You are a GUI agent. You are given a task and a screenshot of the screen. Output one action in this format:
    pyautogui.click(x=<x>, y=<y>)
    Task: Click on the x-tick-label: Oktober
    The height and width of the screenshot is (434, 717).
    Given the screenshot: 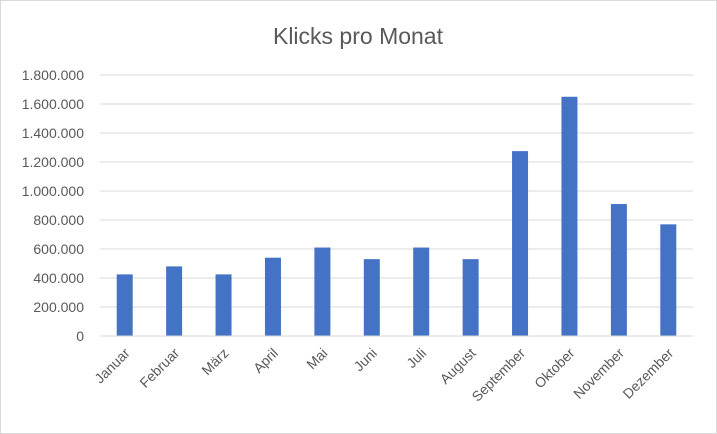 What is the action you would take?
    pyautogui.click(x=554, y=368)
    